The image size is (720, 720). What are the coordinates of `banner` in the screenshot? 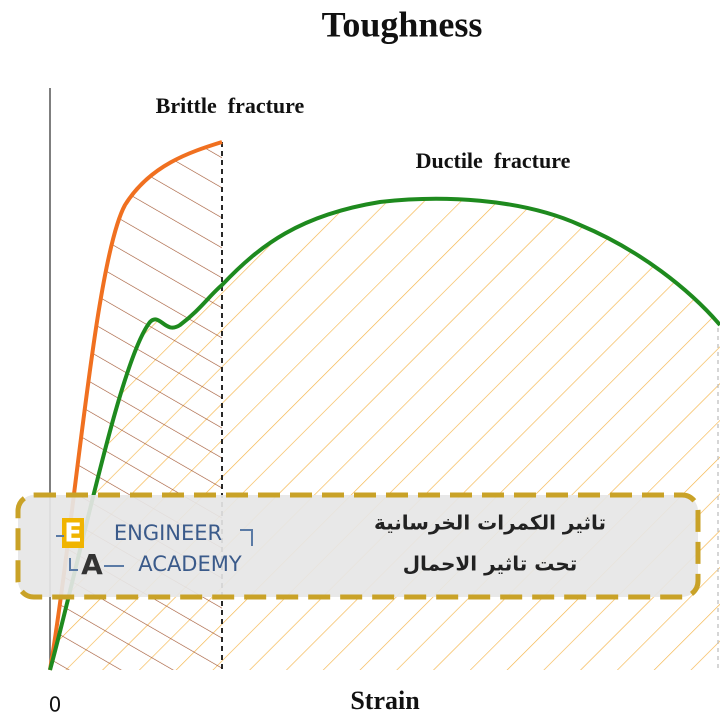 It's located at (358, 546).